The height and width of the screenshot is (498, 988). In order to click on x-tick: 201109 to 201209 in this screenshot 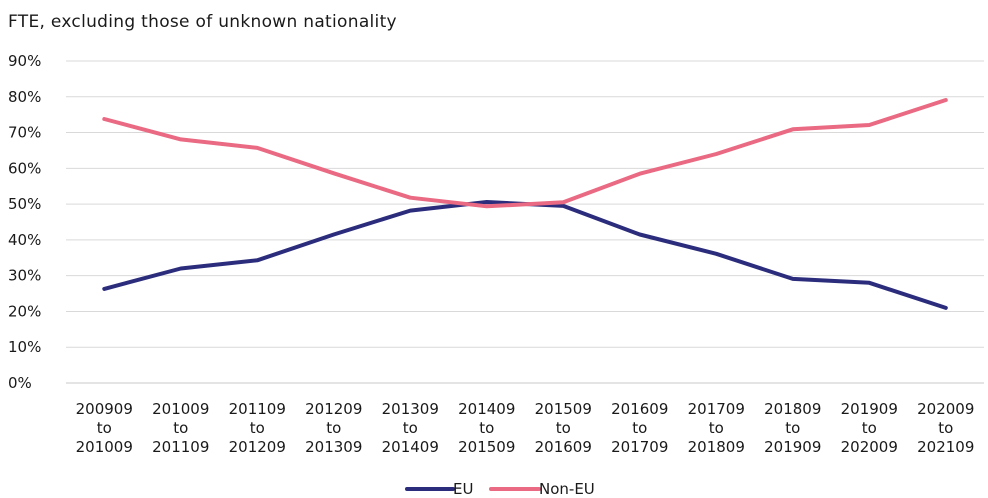, I will do `click(257, 428)`.